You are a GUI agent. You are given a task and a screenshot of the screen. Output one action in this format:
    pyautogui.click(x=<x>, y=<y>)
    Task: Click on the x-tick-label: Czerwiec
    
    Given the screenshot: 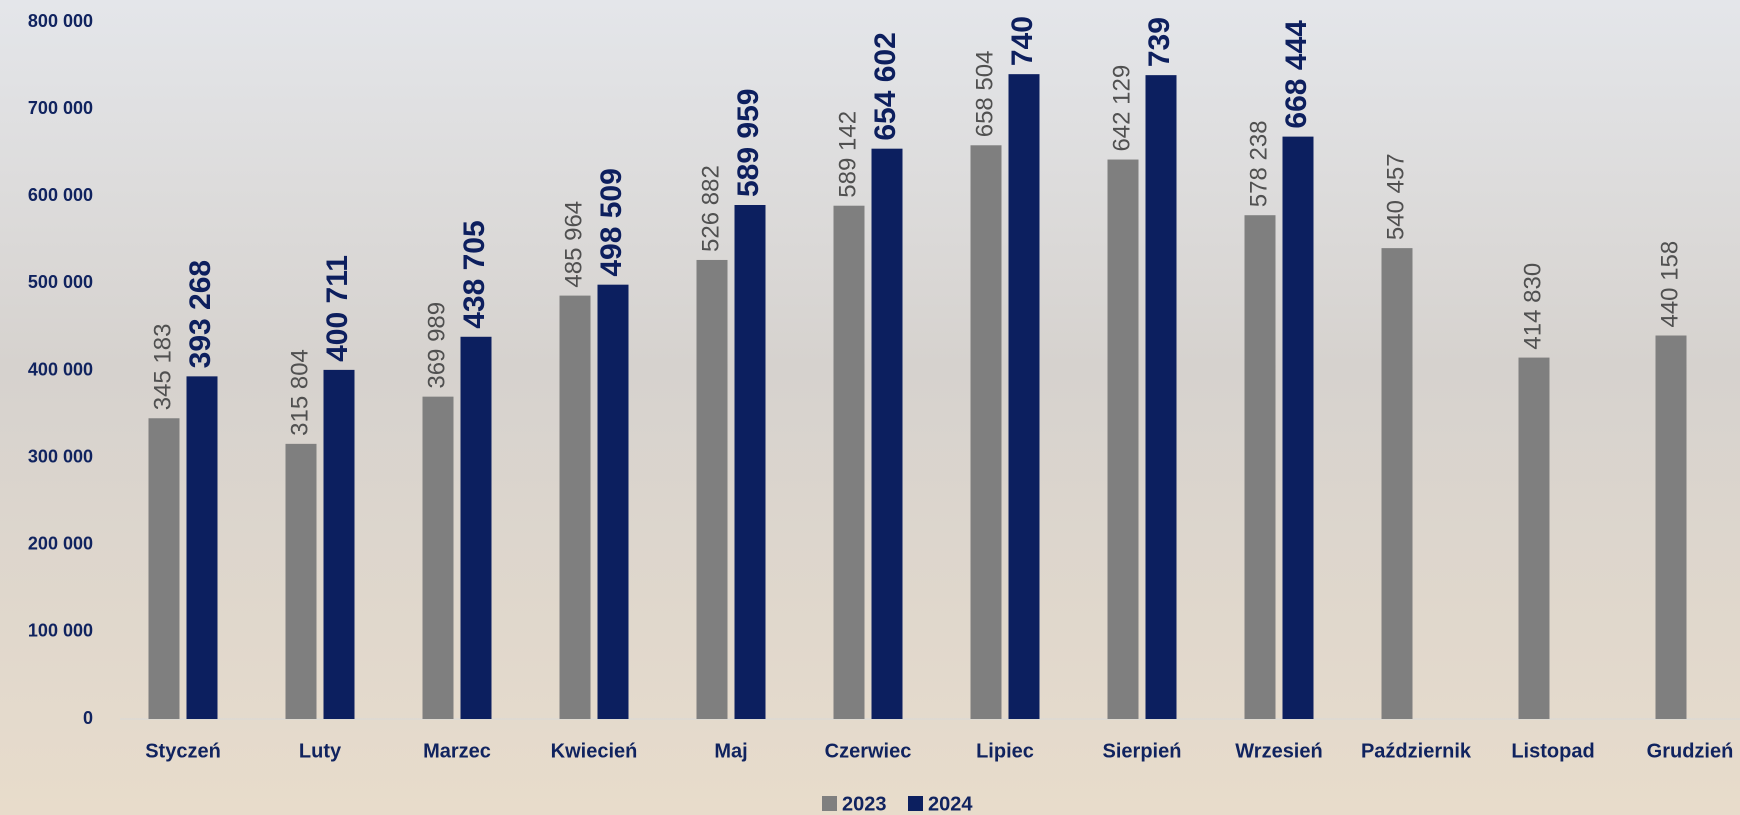 What is the action you would take?
    pyautogui.click(x=868, y=751)
    